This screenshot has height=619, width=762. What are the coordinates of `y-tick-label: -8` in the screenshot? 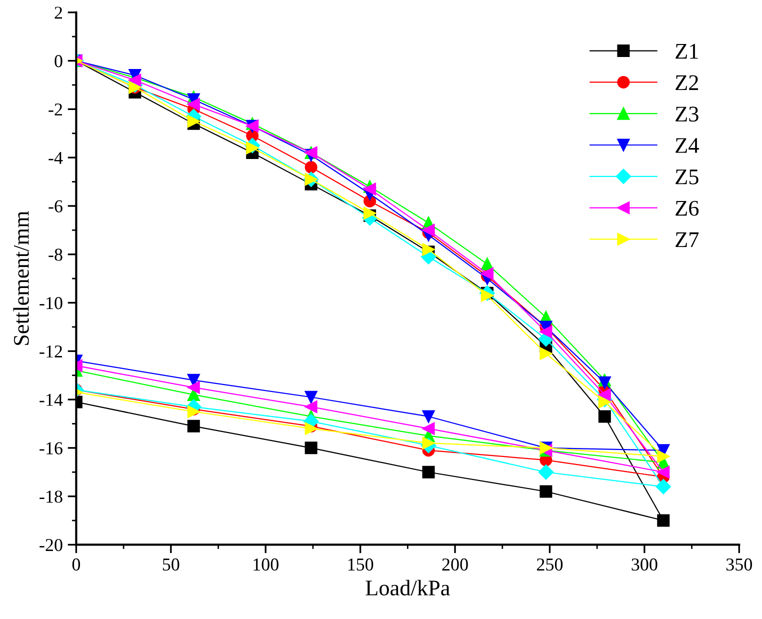 It's located at (55, 254).